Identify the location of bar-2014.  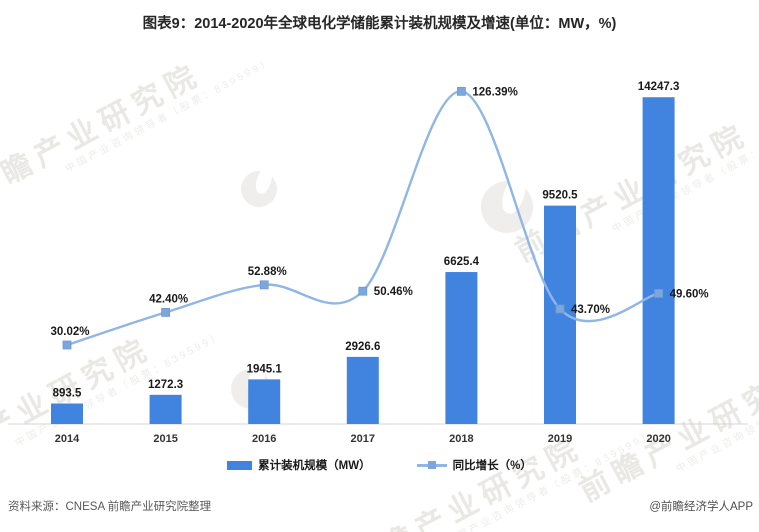
(67, 413).